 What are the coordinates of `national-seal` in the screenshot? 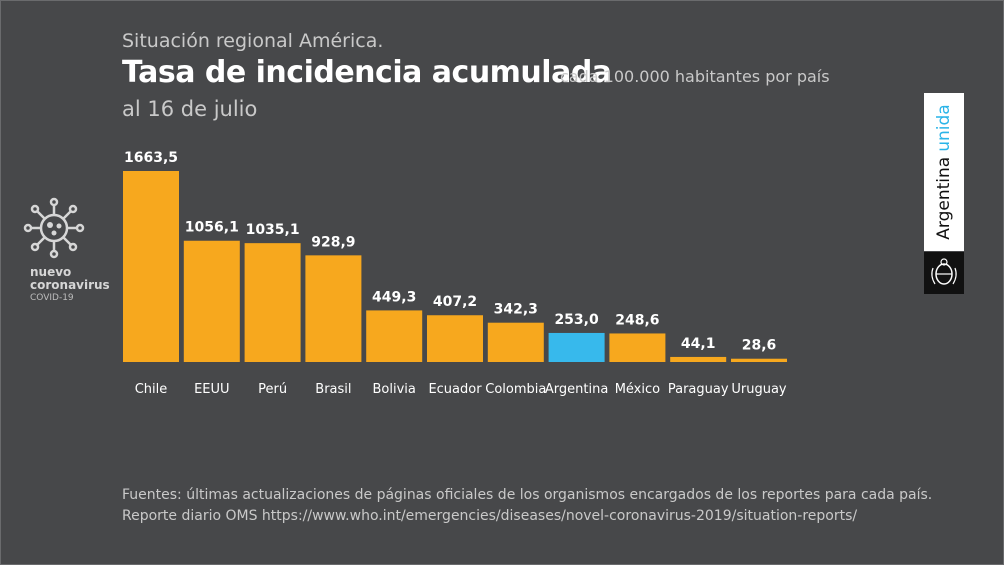 It's located at (944, 273).